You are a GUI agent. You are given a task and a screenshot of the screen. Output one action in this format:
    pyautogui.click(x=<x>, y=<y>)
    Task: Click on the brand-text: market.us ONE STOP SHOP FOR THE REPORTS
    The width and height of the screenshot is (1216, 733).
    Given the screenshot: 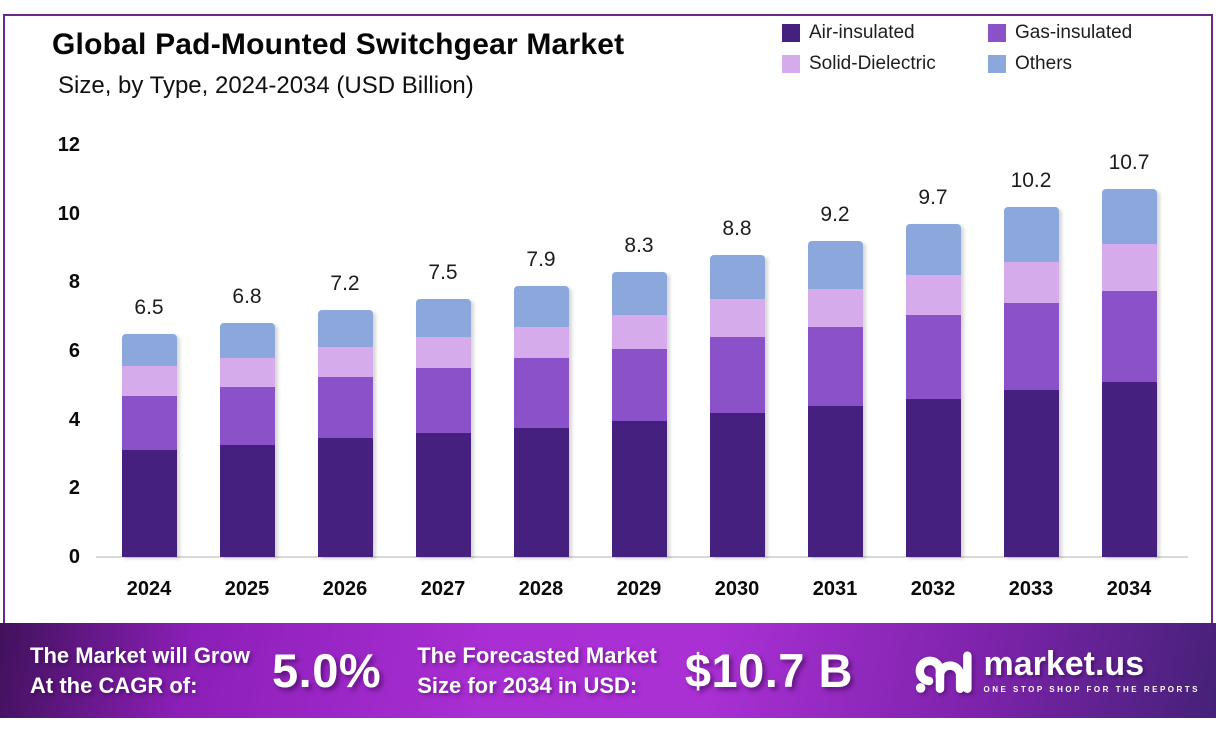 What is the action you would take?
    pyautogui.click(x=1091, y=670)
    